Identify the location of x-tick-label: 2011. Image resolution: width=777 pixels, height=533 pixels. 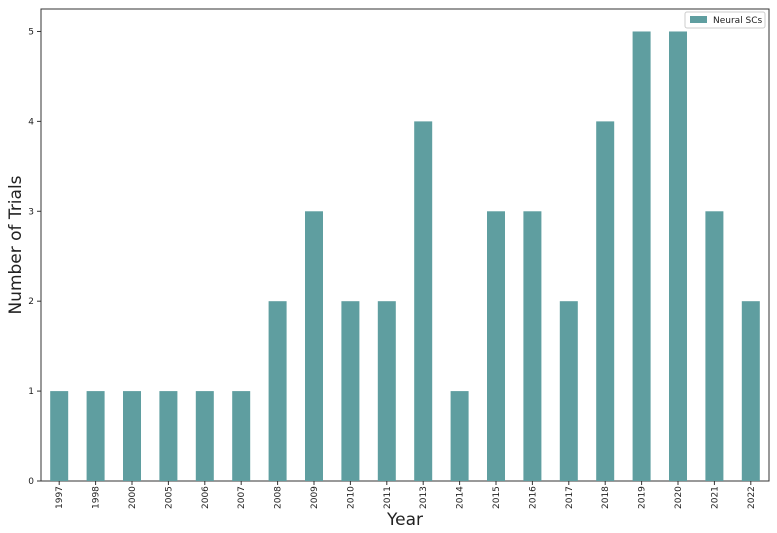
(388, 497).